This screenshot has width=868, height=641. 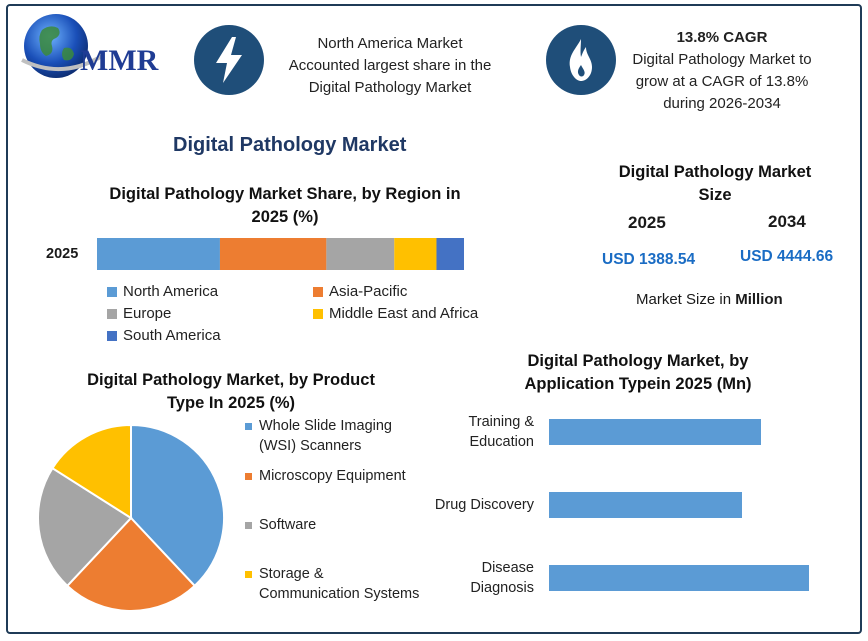 What do you see at coordinates (722, 59) in the screenshot?
I see `info-line: Digital Pathology Market to` at bounding box center [722, 59].